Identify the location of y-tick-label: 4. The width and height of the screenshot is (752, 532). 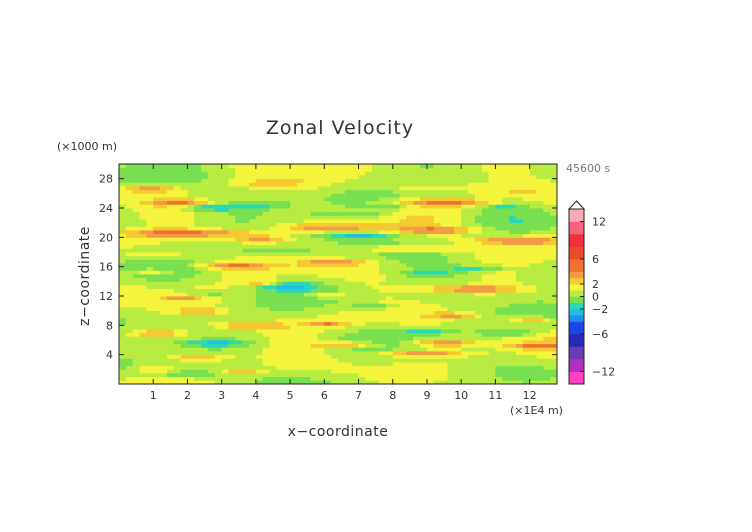
(109, 355).